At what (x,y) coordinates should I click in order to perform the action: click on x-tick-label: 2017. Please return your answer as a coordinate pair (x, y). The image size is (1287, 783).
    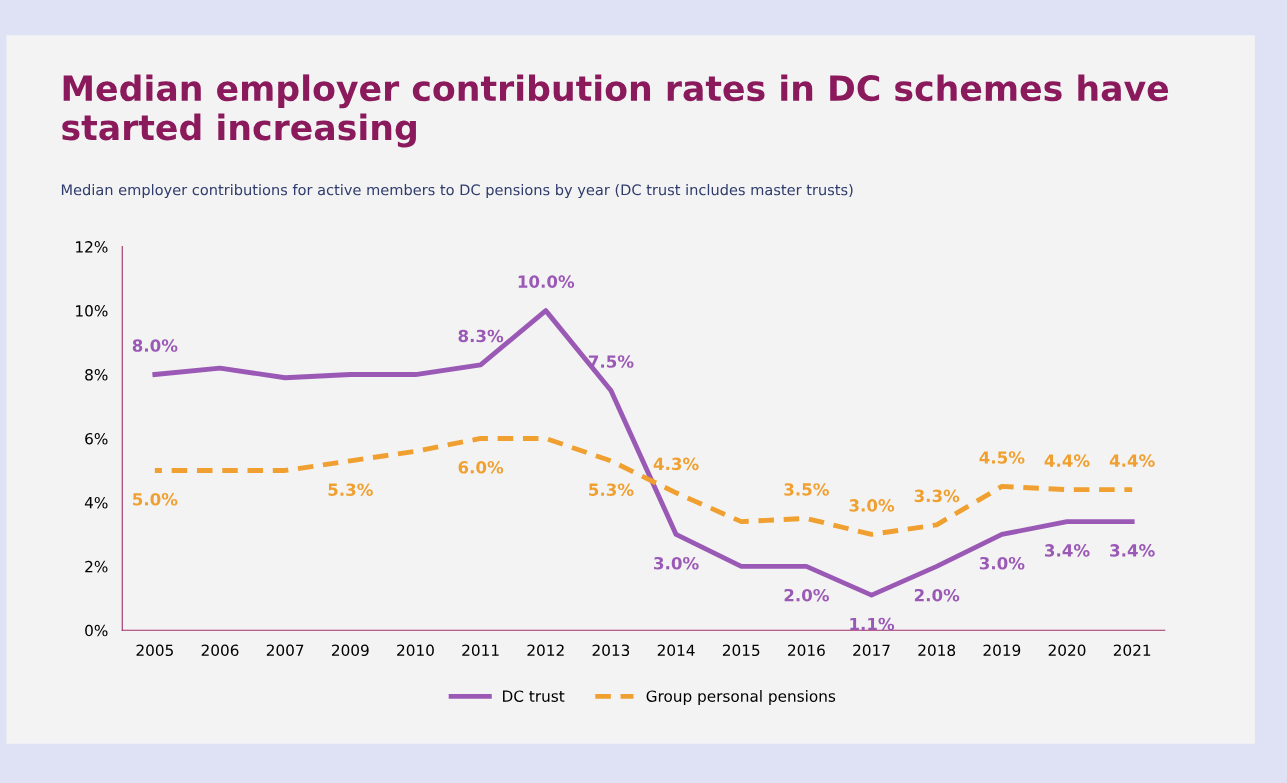
    Looking at the image, I should click on (871, 650).